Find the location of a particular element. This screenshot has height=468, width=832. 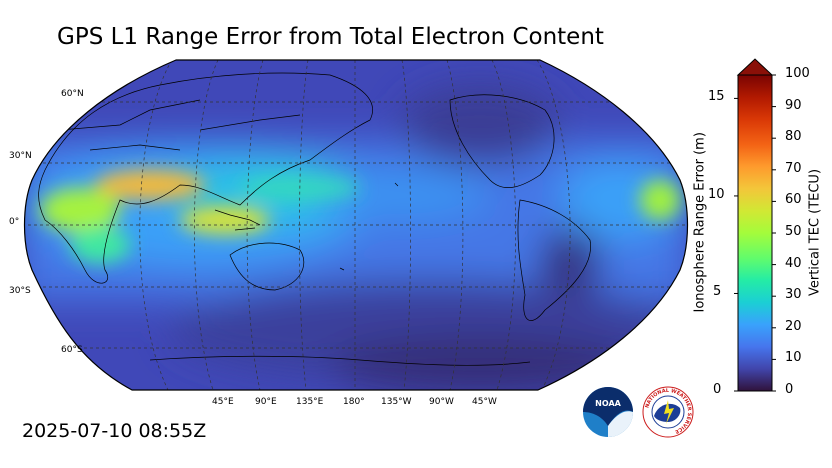

colorbar is located at coordinates (755, 225).